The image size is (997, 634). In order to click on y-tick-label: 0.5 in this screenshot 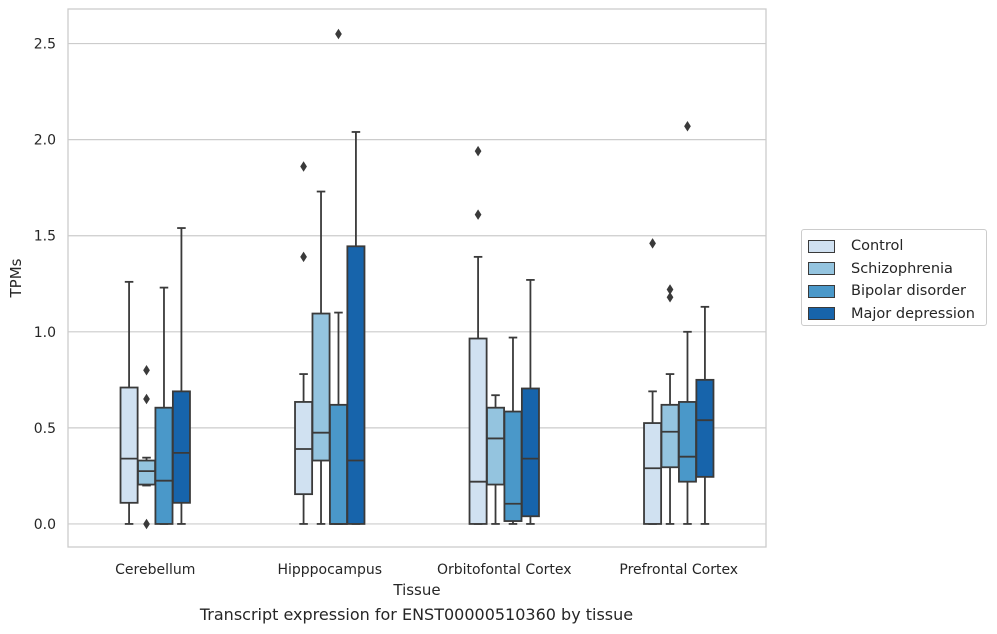, I will do `click(45, 429)`.